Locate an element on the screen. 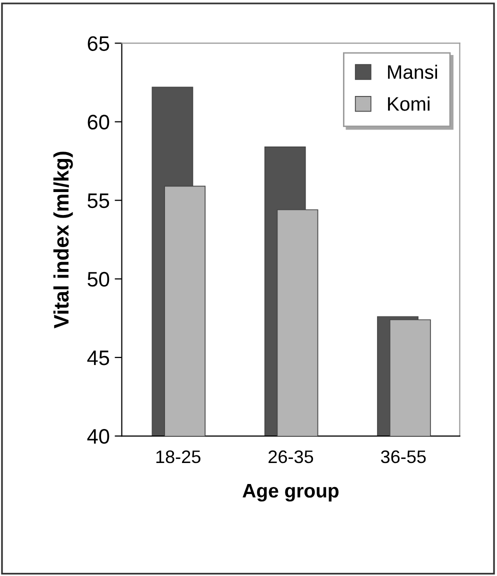  x-tick-label: 26-35 is located at coordinates (291, 457).